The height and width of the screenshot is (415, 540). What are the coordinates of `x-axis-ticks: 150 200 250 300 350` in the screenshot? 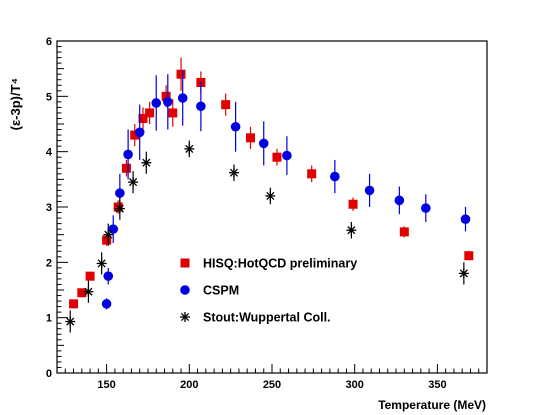 It's located at (272, 377).